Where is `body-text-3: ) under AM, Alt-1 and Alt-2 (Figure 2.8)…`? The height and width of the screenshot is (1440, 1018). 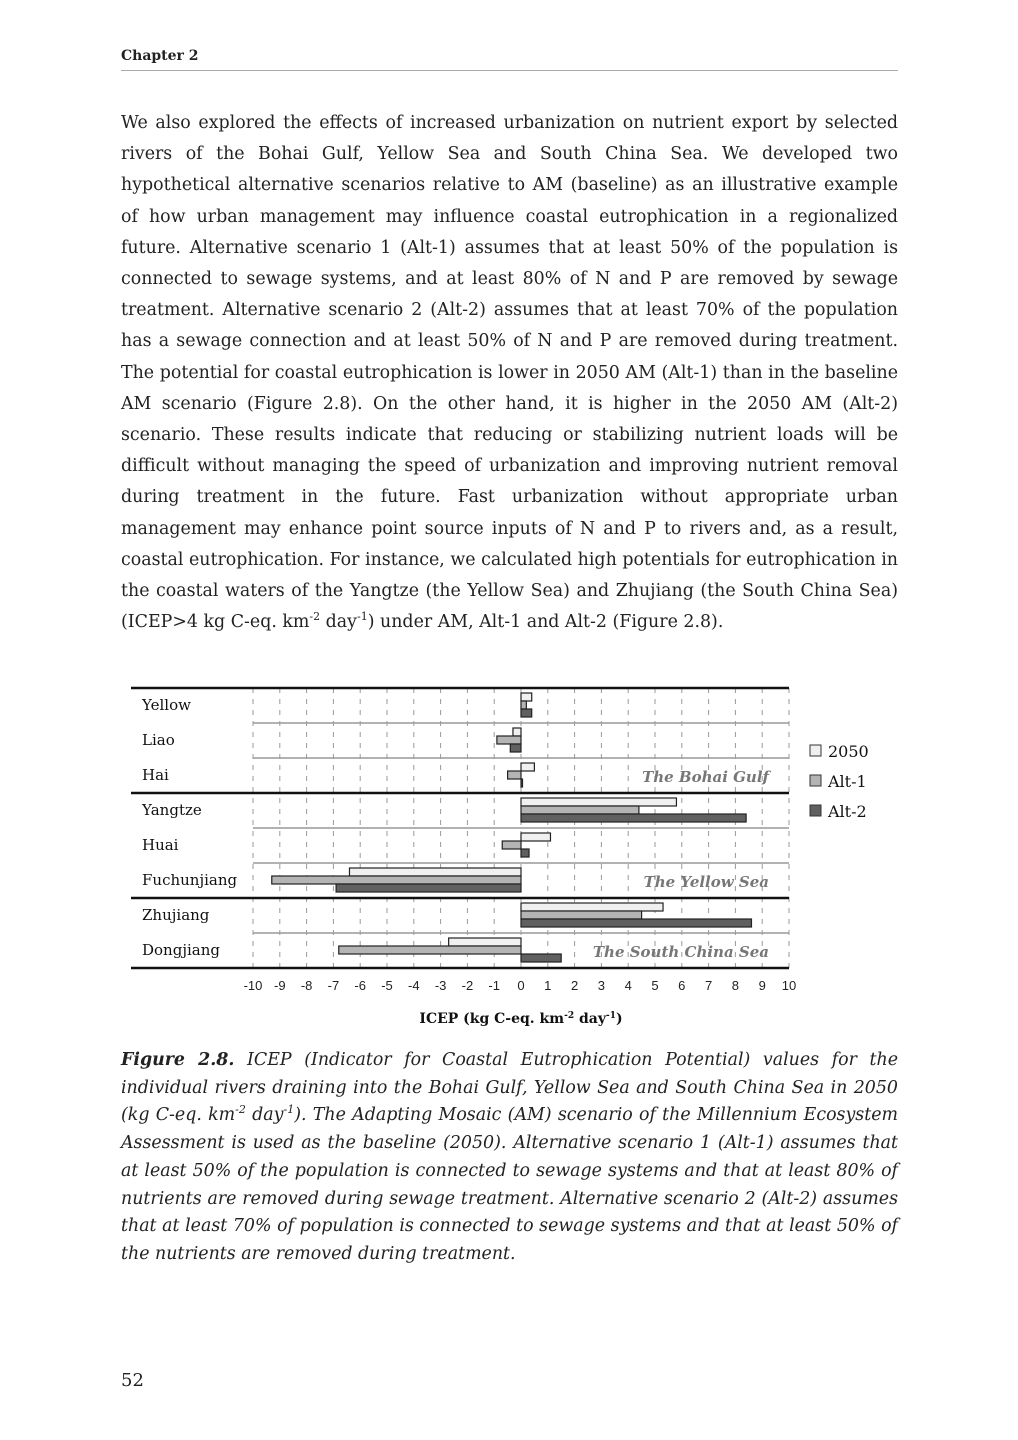
body-text-3: ) under AM, Alt-1 and Alt-2 (Figure 2.8)… is located at coordinates (545, 622).